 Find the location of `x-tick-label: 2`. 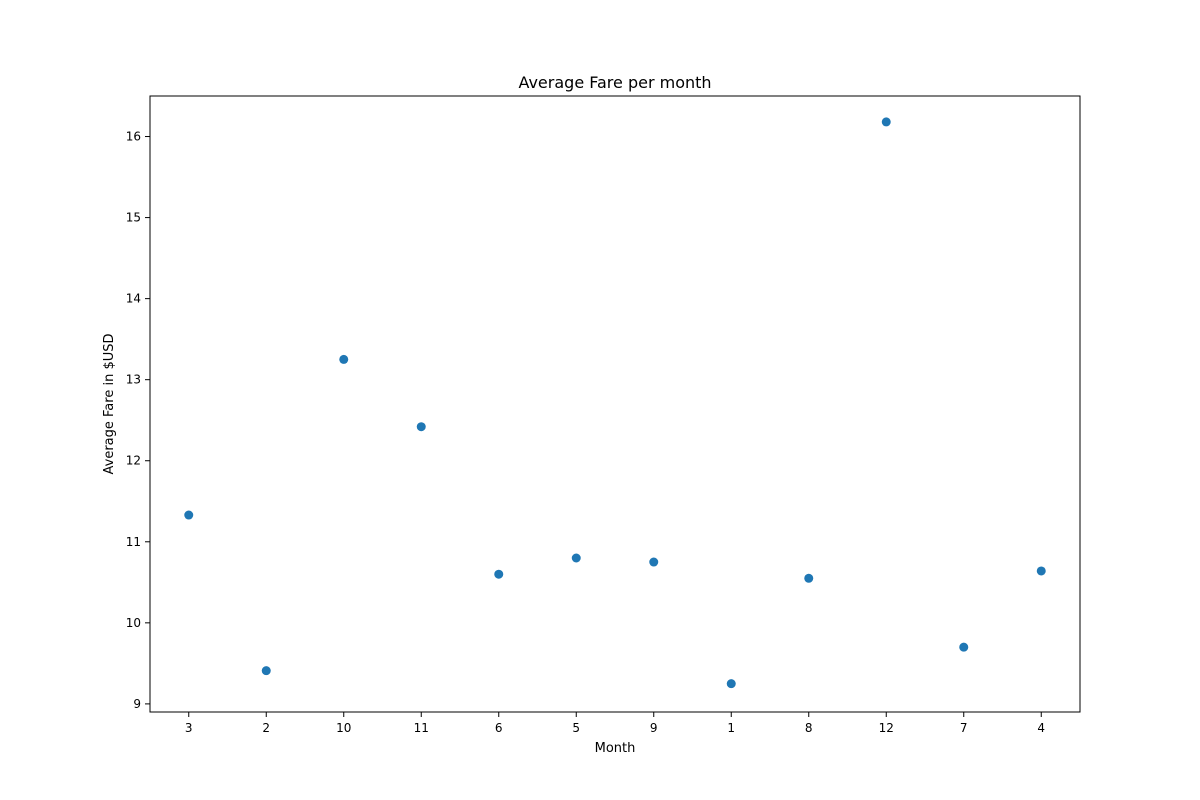

x-tick-label: 2 is located at coordinates (266, 728).